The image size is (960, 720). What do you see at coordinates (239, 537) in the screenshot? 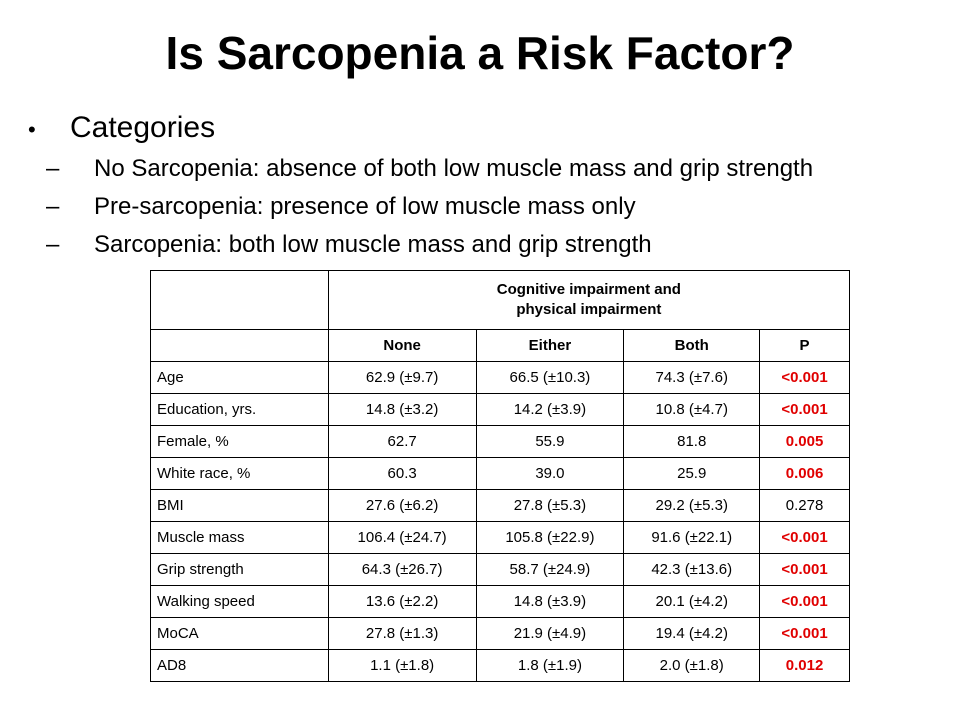
I see `row-label: Muscle mass` at bounding box center [239, 537].